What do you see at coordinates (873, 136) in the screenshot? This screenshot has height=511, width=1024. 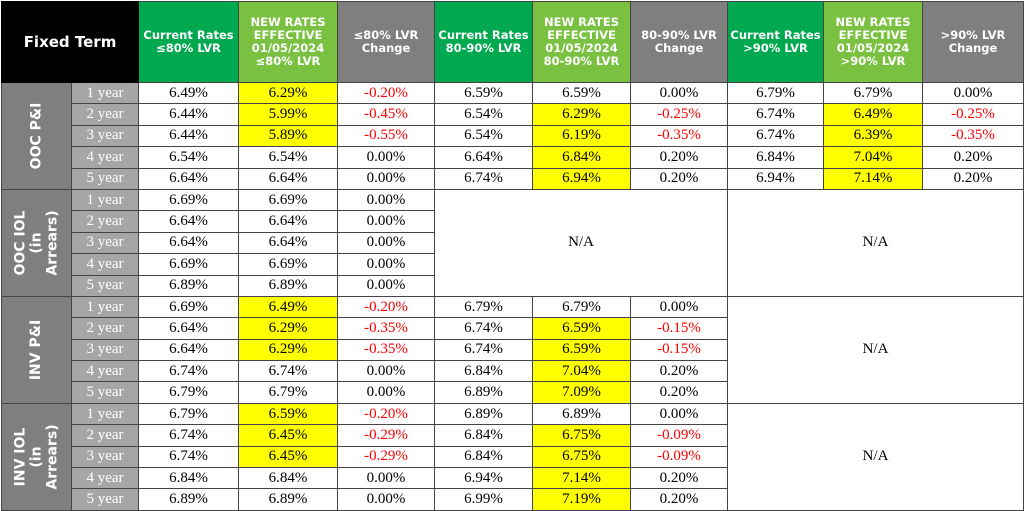 I see `new-rate-cell: 6.39%` at bounding box center [873, 136].